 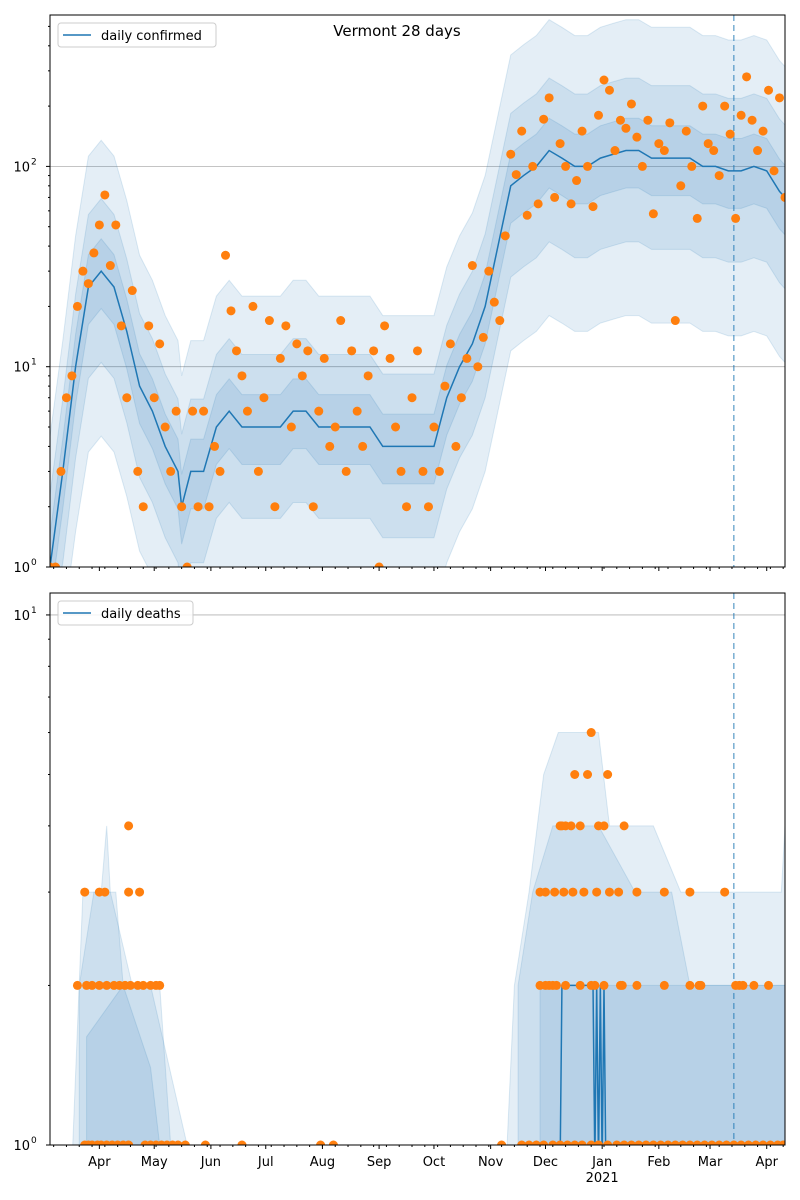 I want to click on y-tick-exponent: 0, so click(x=34, y=563).